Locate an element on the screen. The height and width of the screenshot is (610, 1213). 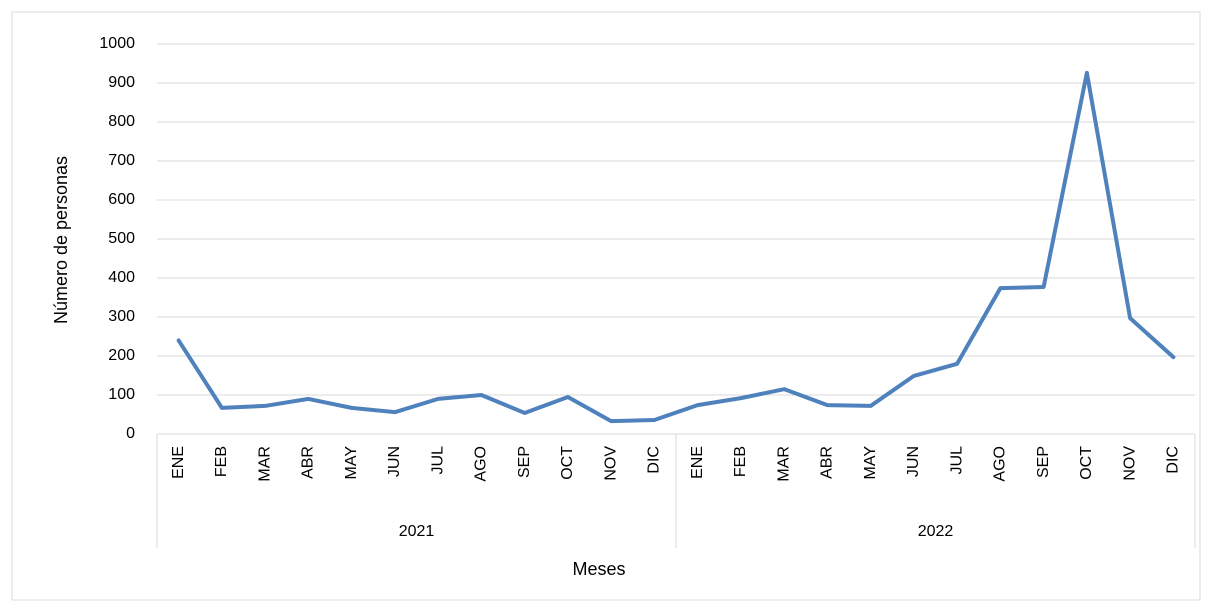
group-label: 2022 is located at coordinates (936, 531).